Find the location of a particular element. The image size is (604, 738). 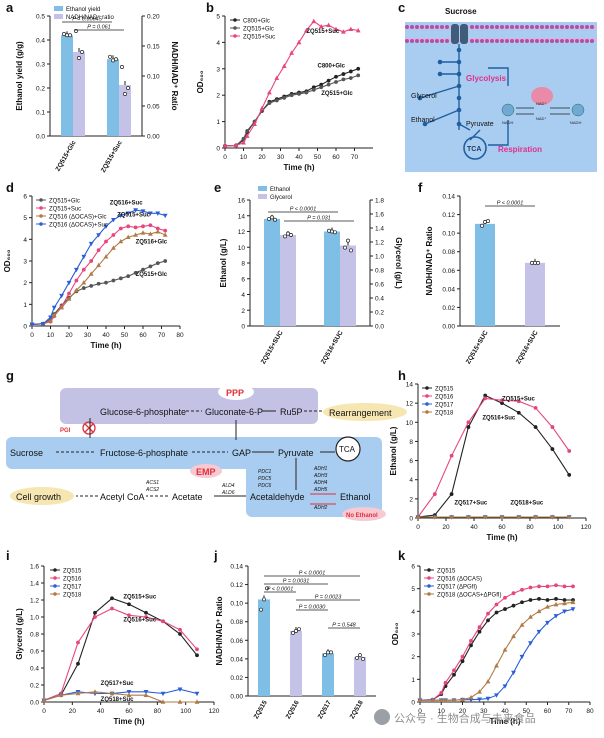

series-annotation: ZQ516+Glc is located at coordinates (152, 243).